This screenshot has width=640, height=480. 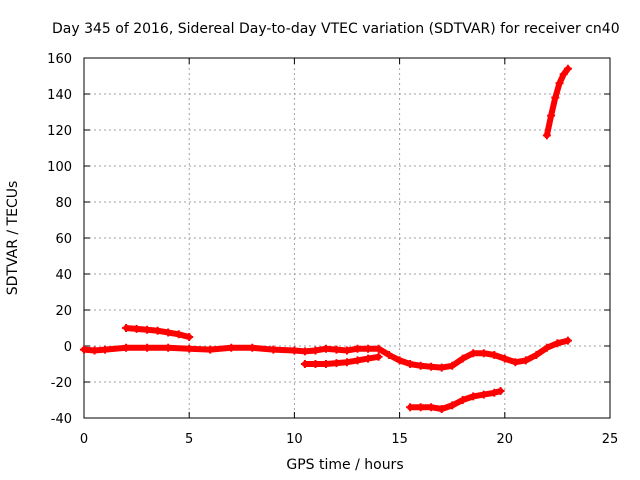 I want to click on x-tick-label: 20, so click(x=505, y=439).